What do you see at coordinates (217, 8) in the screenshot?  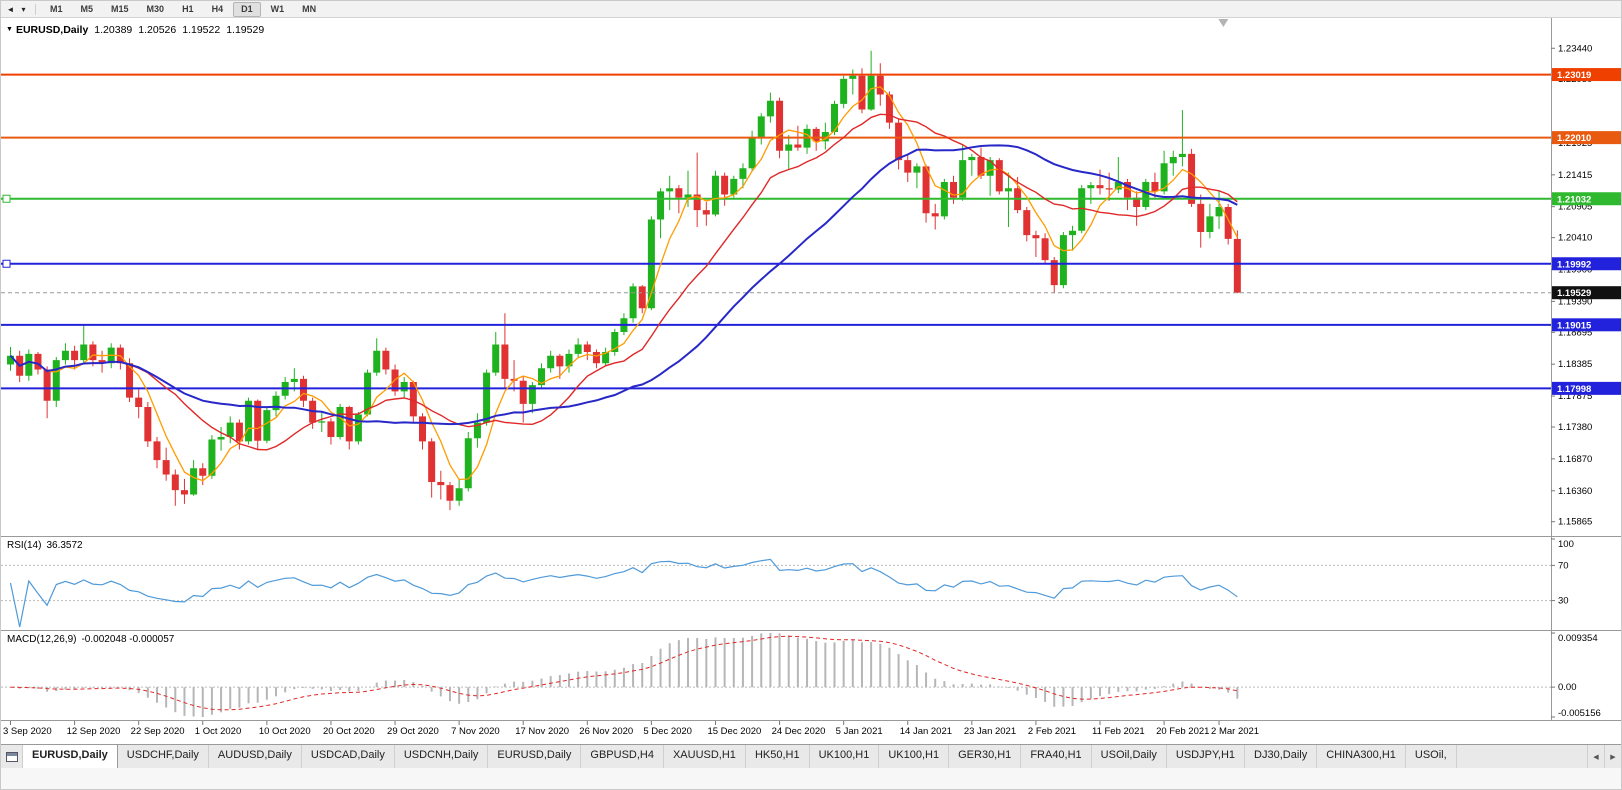 I see `timeframe-button-h4: H4` at bounding box center [217, 8].